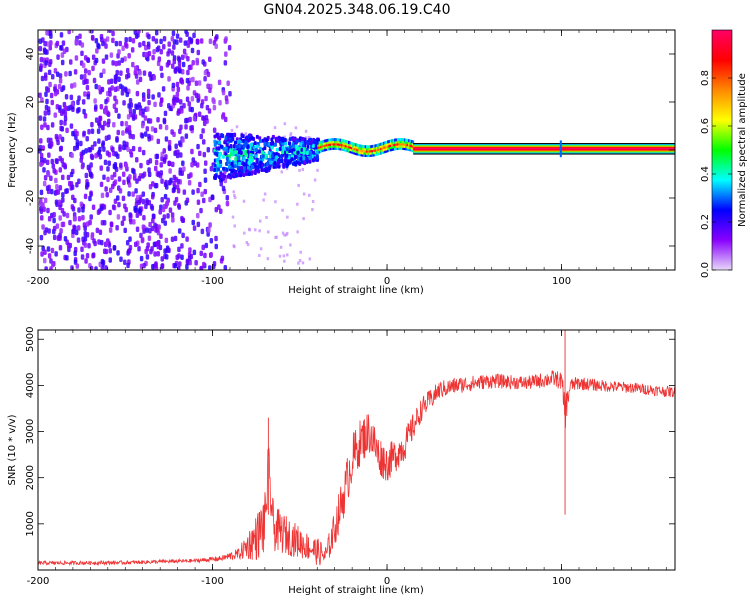  Describe the element at coordinates (30, 54) in the screenshot. I see `y-tick-label: 40` at that location.